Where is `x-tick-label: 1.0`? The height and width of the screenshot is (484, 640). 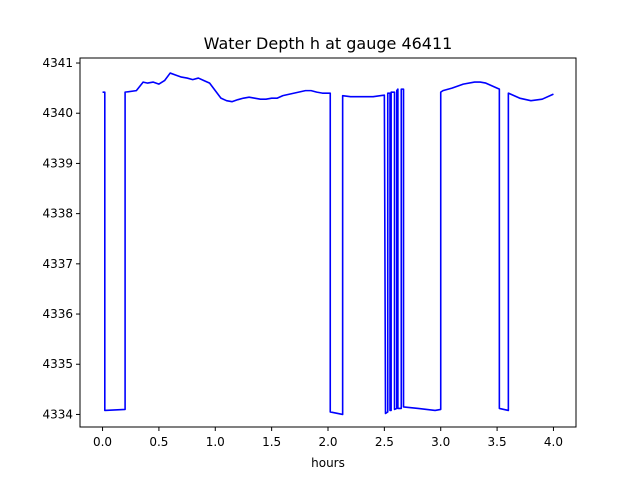
x-tick-label: 1.0 is located at coordinates (215, 442).